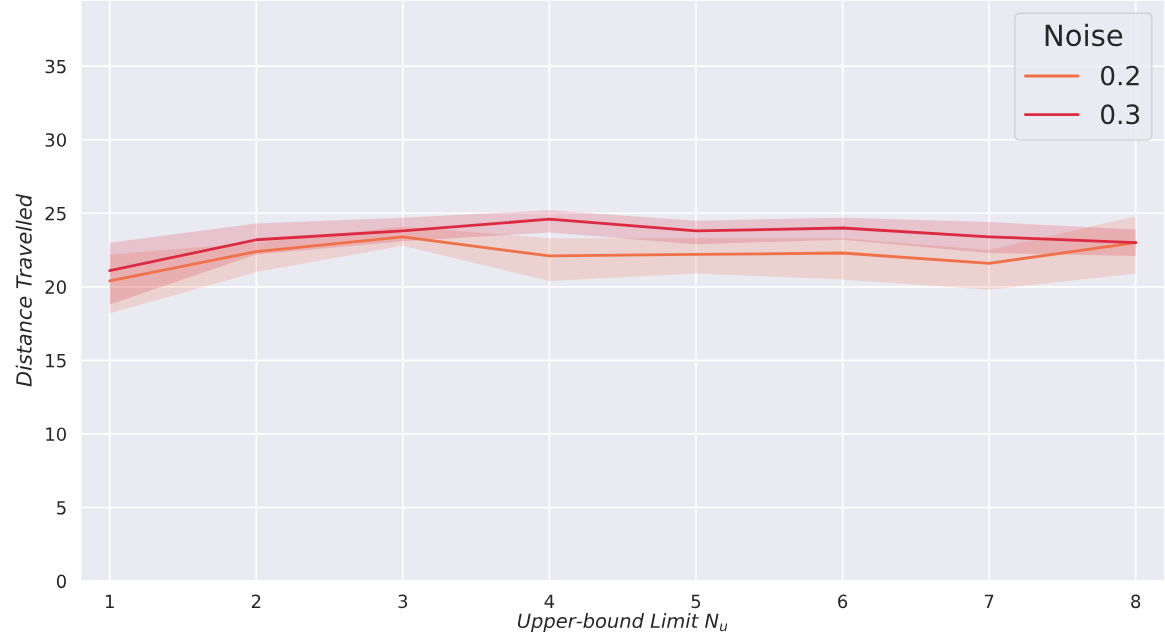 This screenshot has height=642, width=1165. Describe the element at coordinates (55, 140) in the screenshot. I see `y-tick-label: 30` at that location.